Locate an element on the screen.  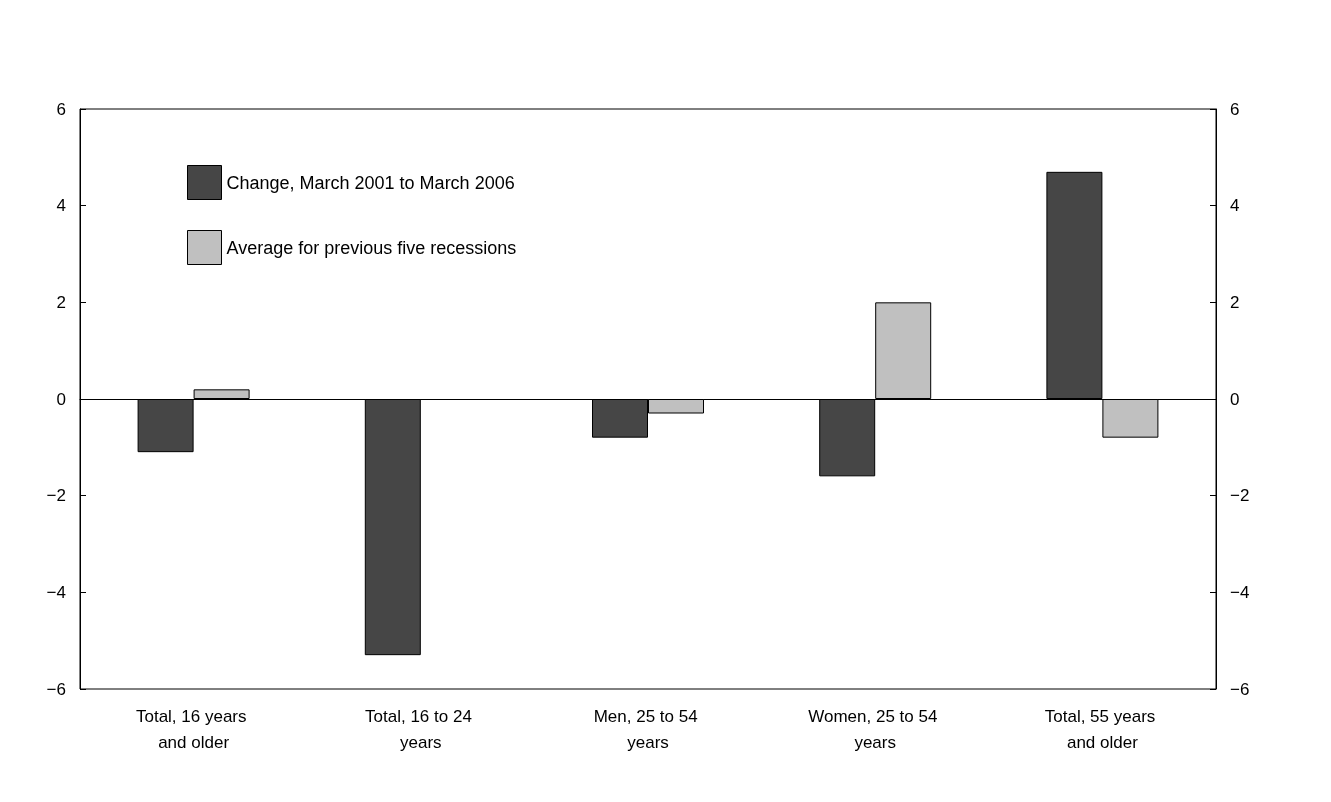
x-tick-label: Men, 25 to 54 years is located at coordinates (648, 729).